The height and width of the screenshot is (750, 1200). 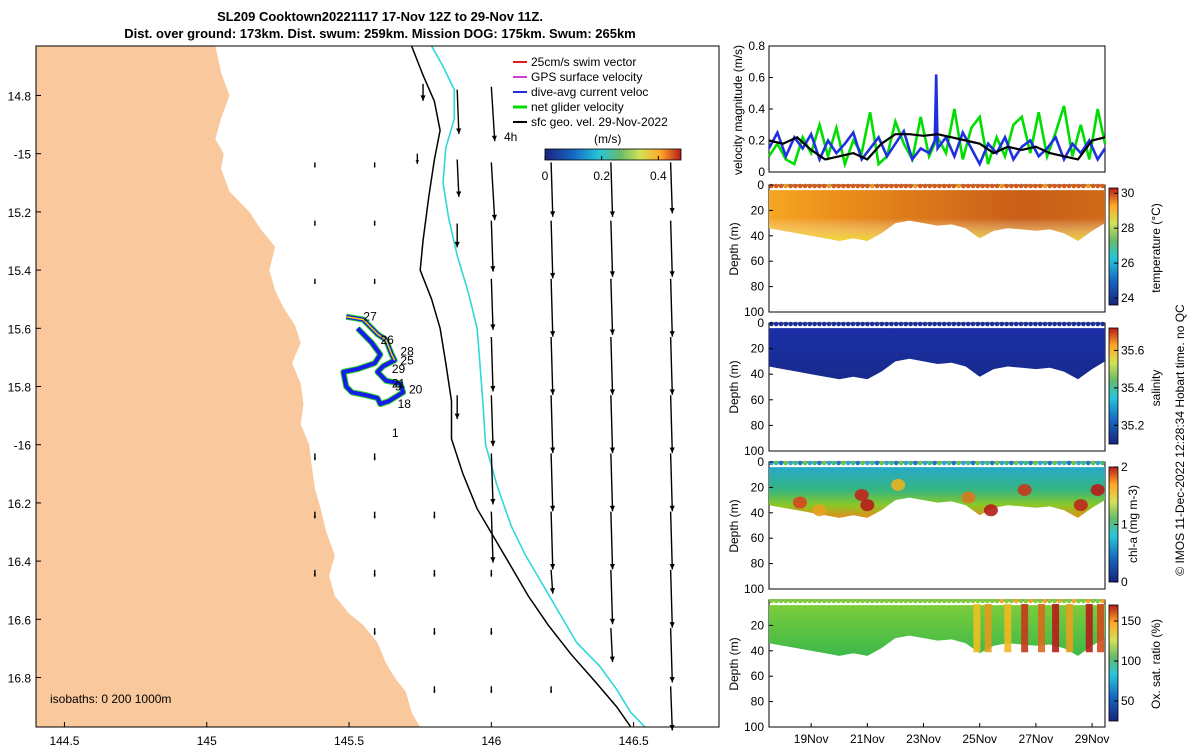 I want to click on temp-ctick-label: 30, so click(x=1128, y=193).